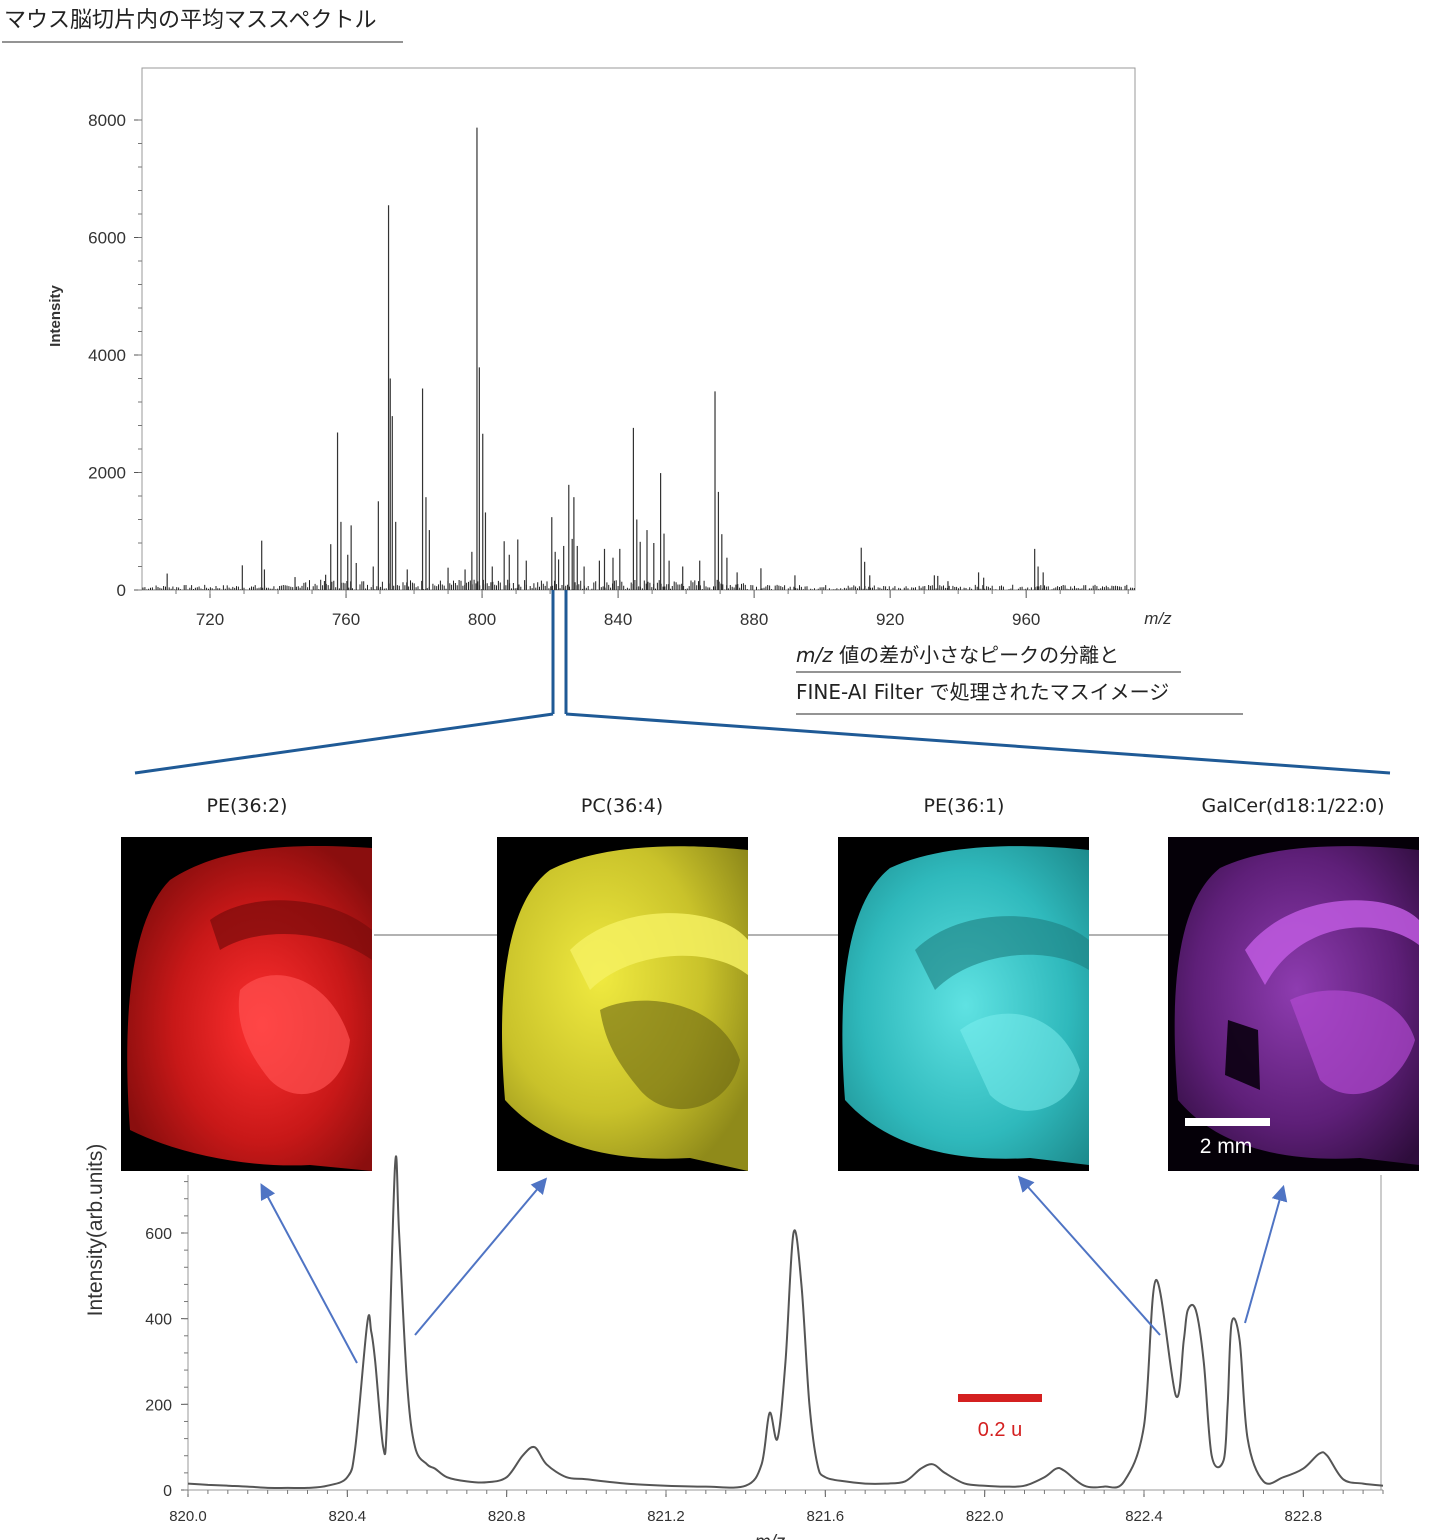  I want to click on top-x-tick-label: 960, so click(1026, 619).